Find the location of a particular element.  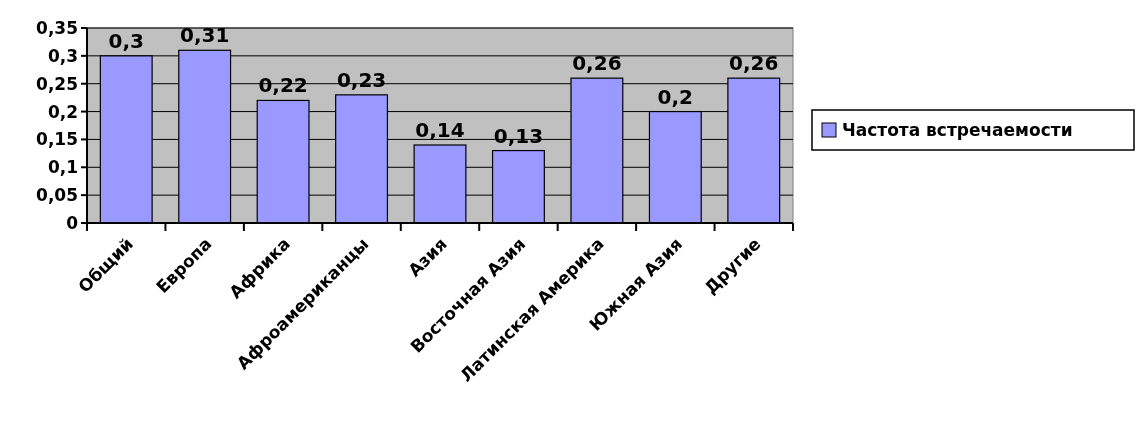

y-tick-label: 0,25 is located at coordinates (57, 83).